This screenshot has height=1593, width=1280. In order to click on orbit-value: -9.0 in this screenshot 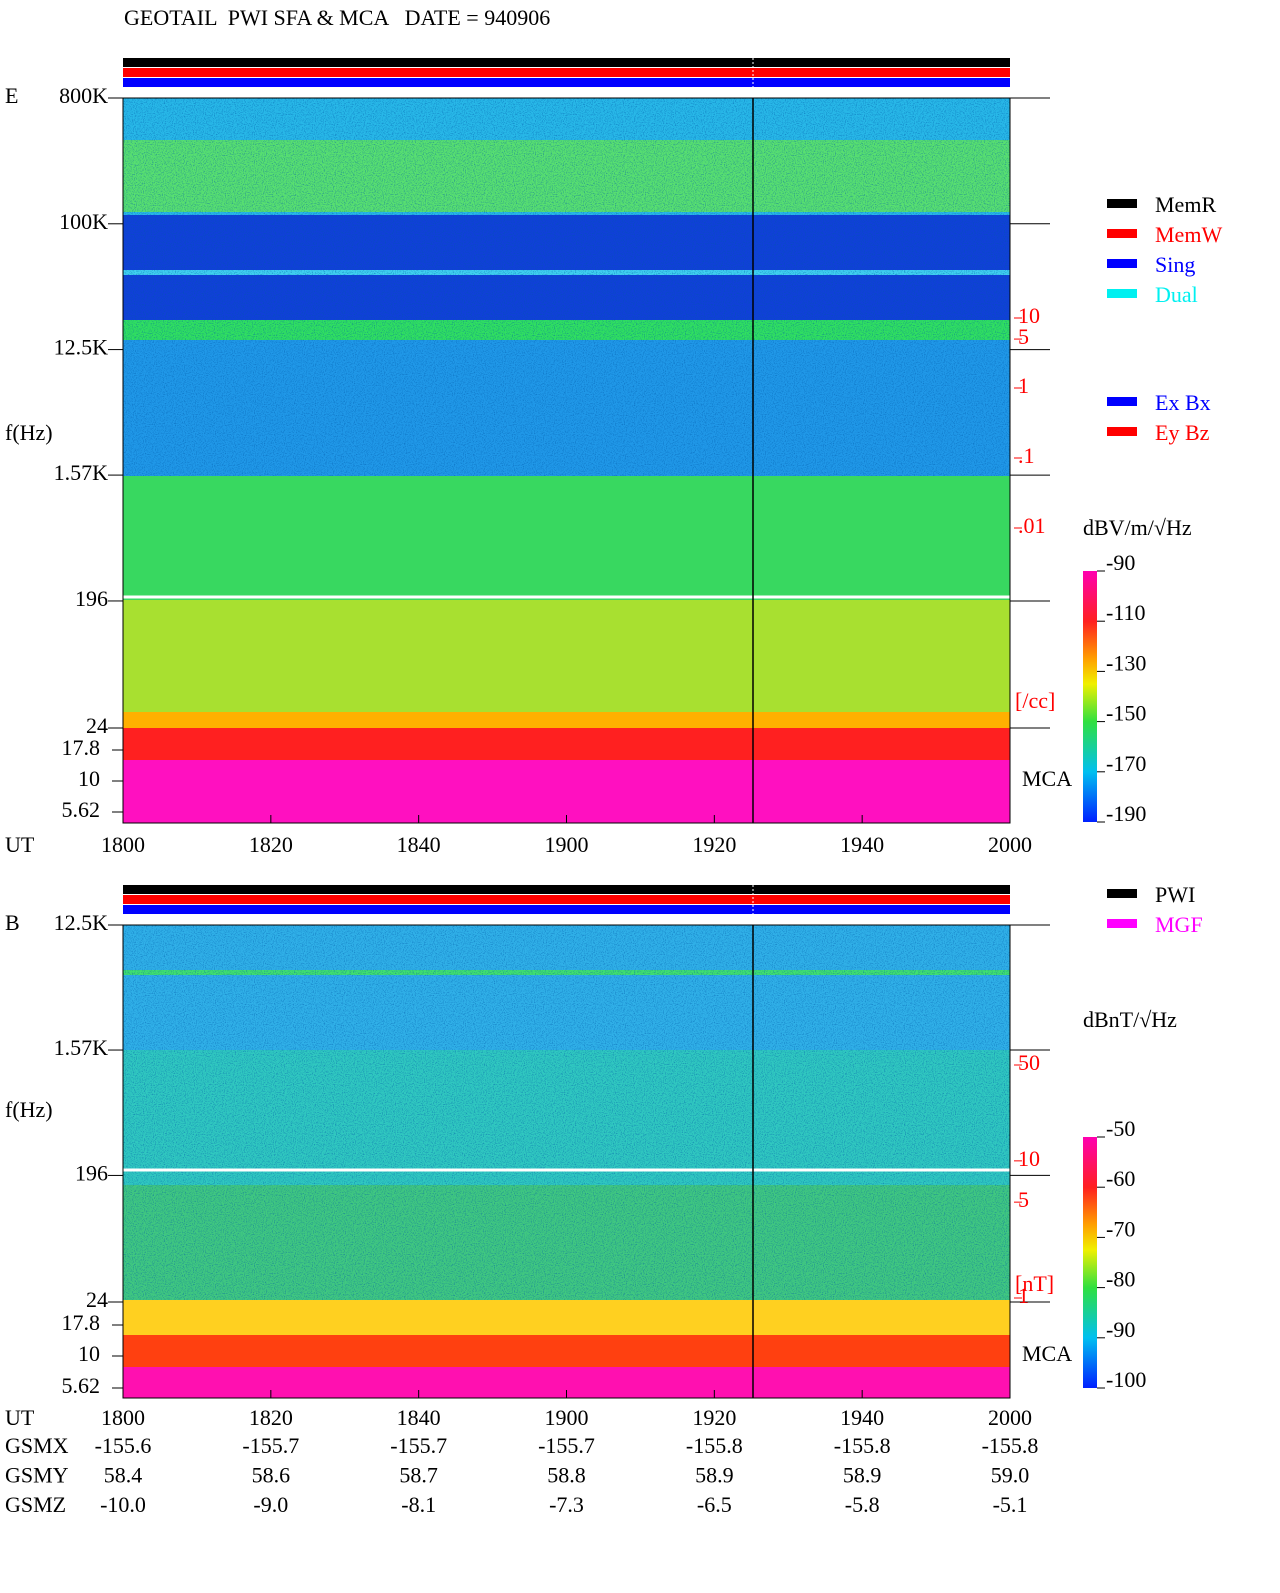, I will do `click(270, 1504)`.